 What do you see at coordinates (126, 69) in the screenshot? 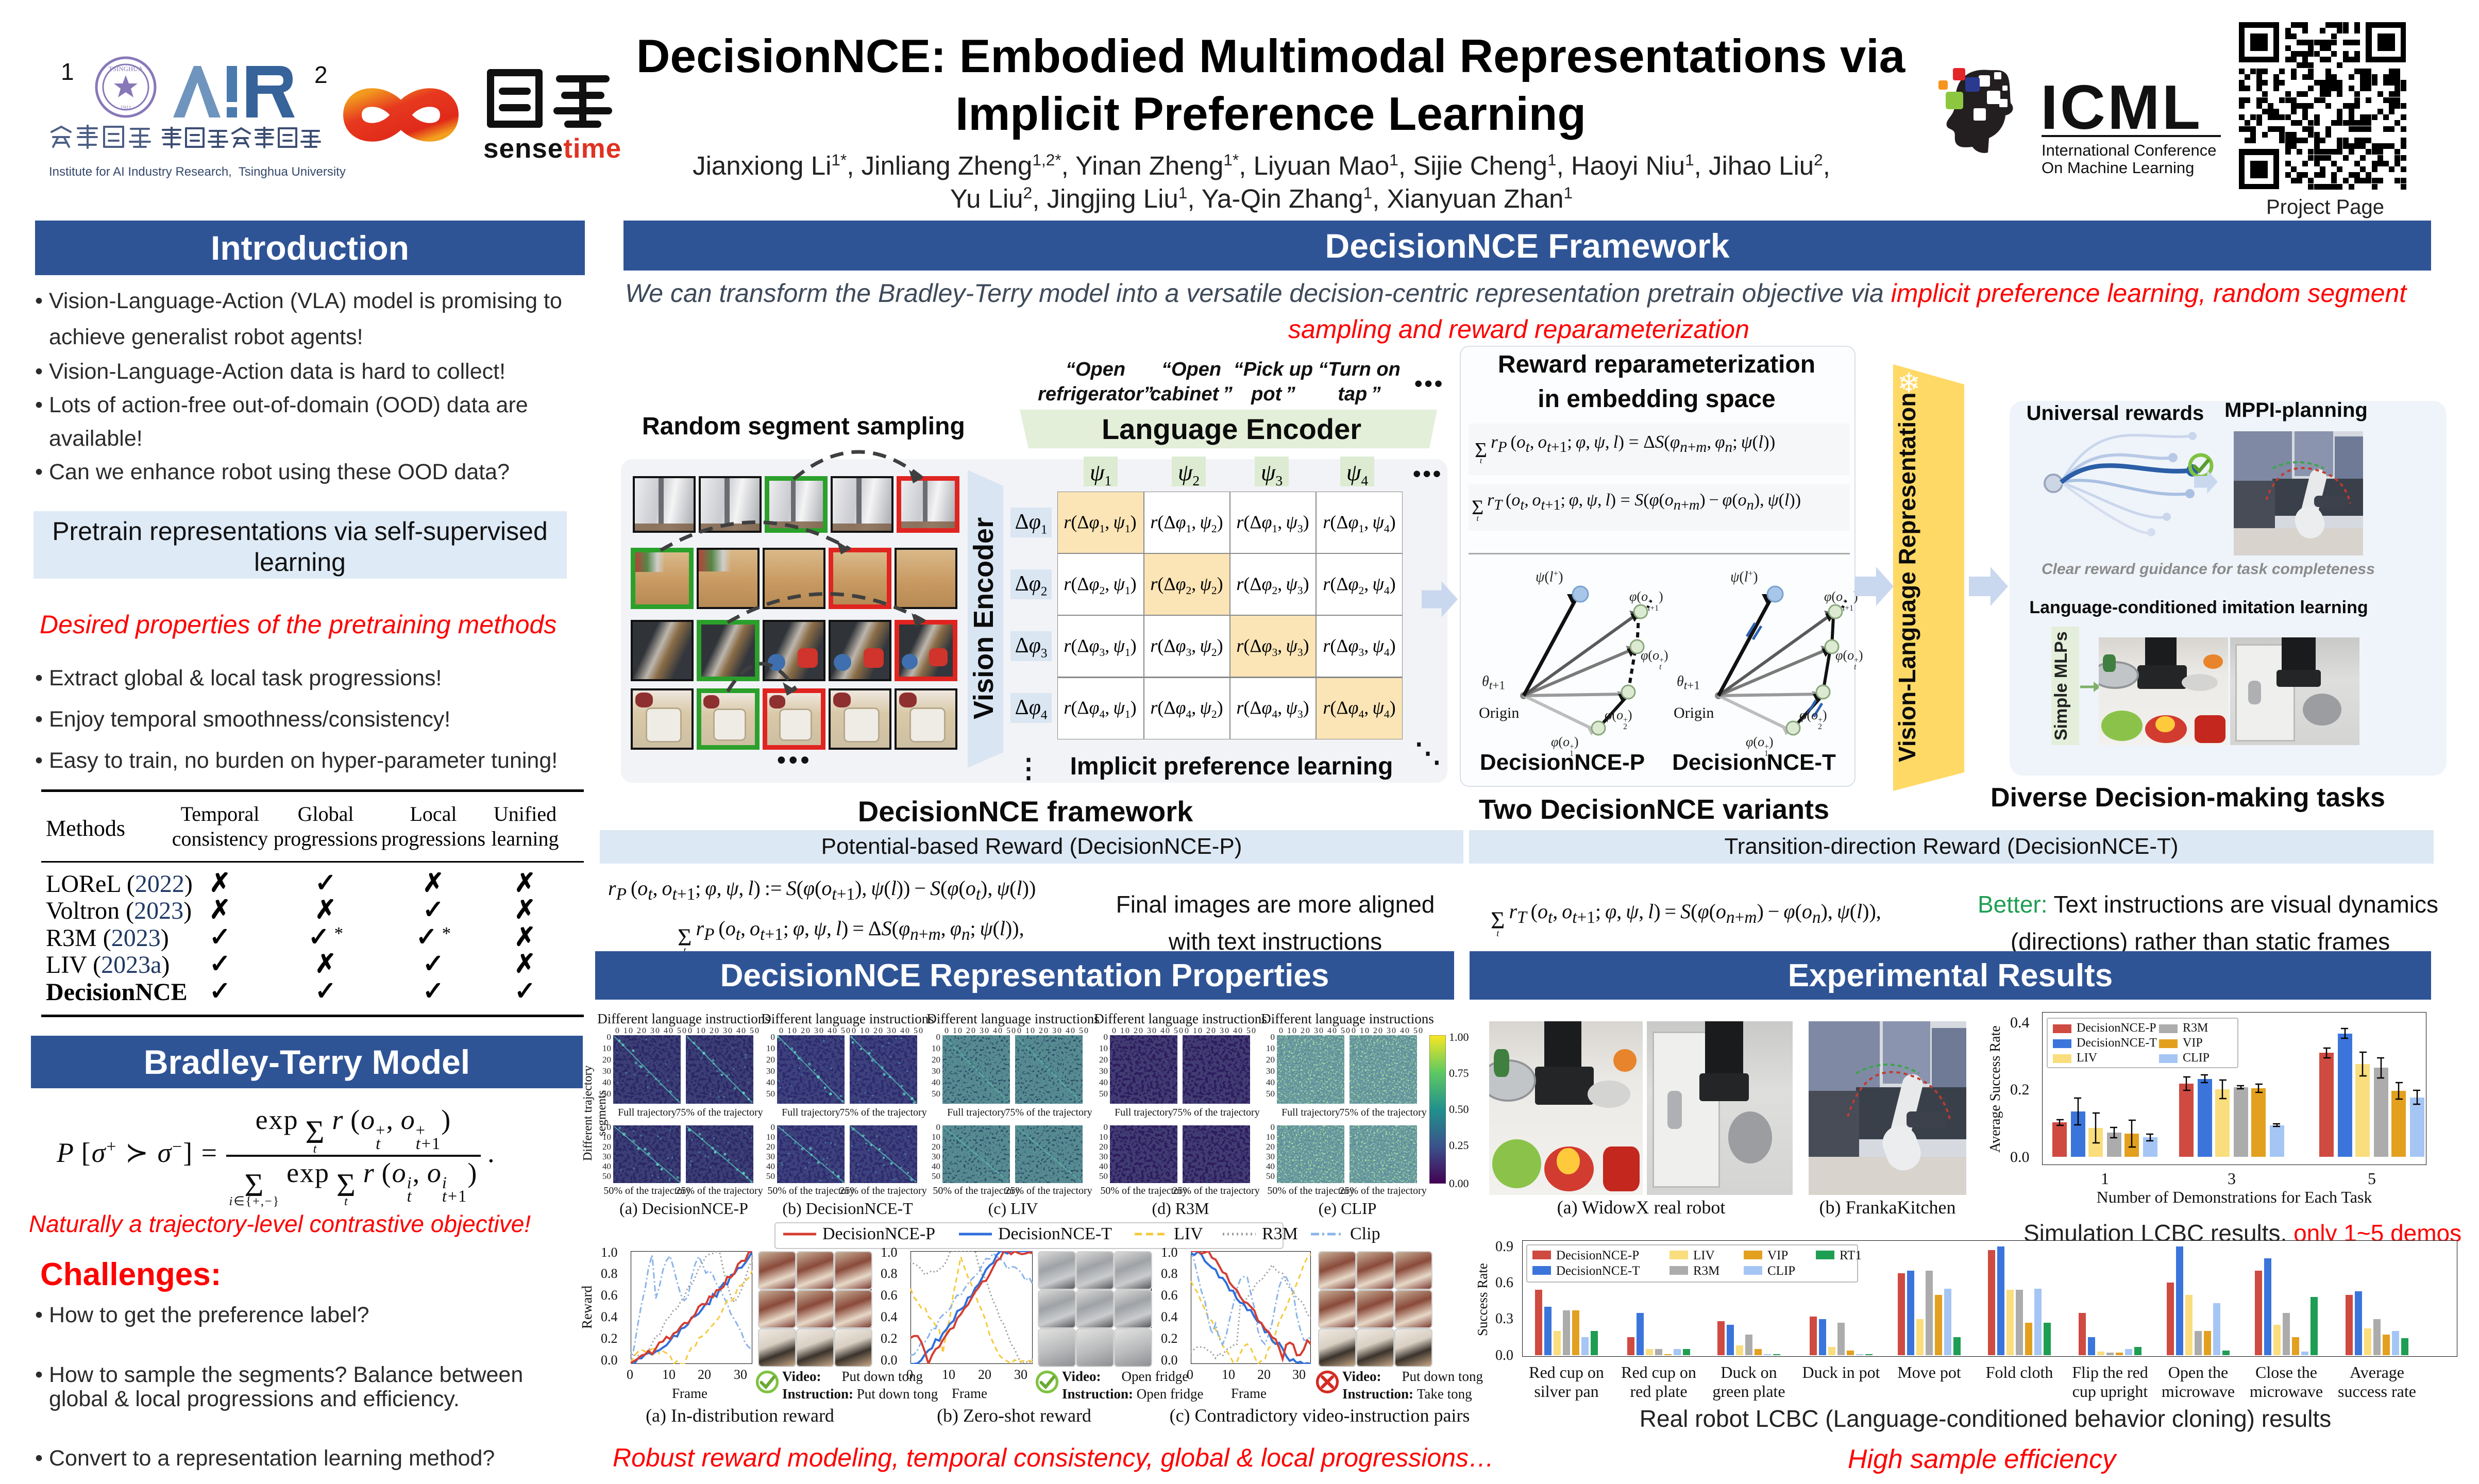
I see `svg-text: TSINGHUA` at bounding box center [126, 69].